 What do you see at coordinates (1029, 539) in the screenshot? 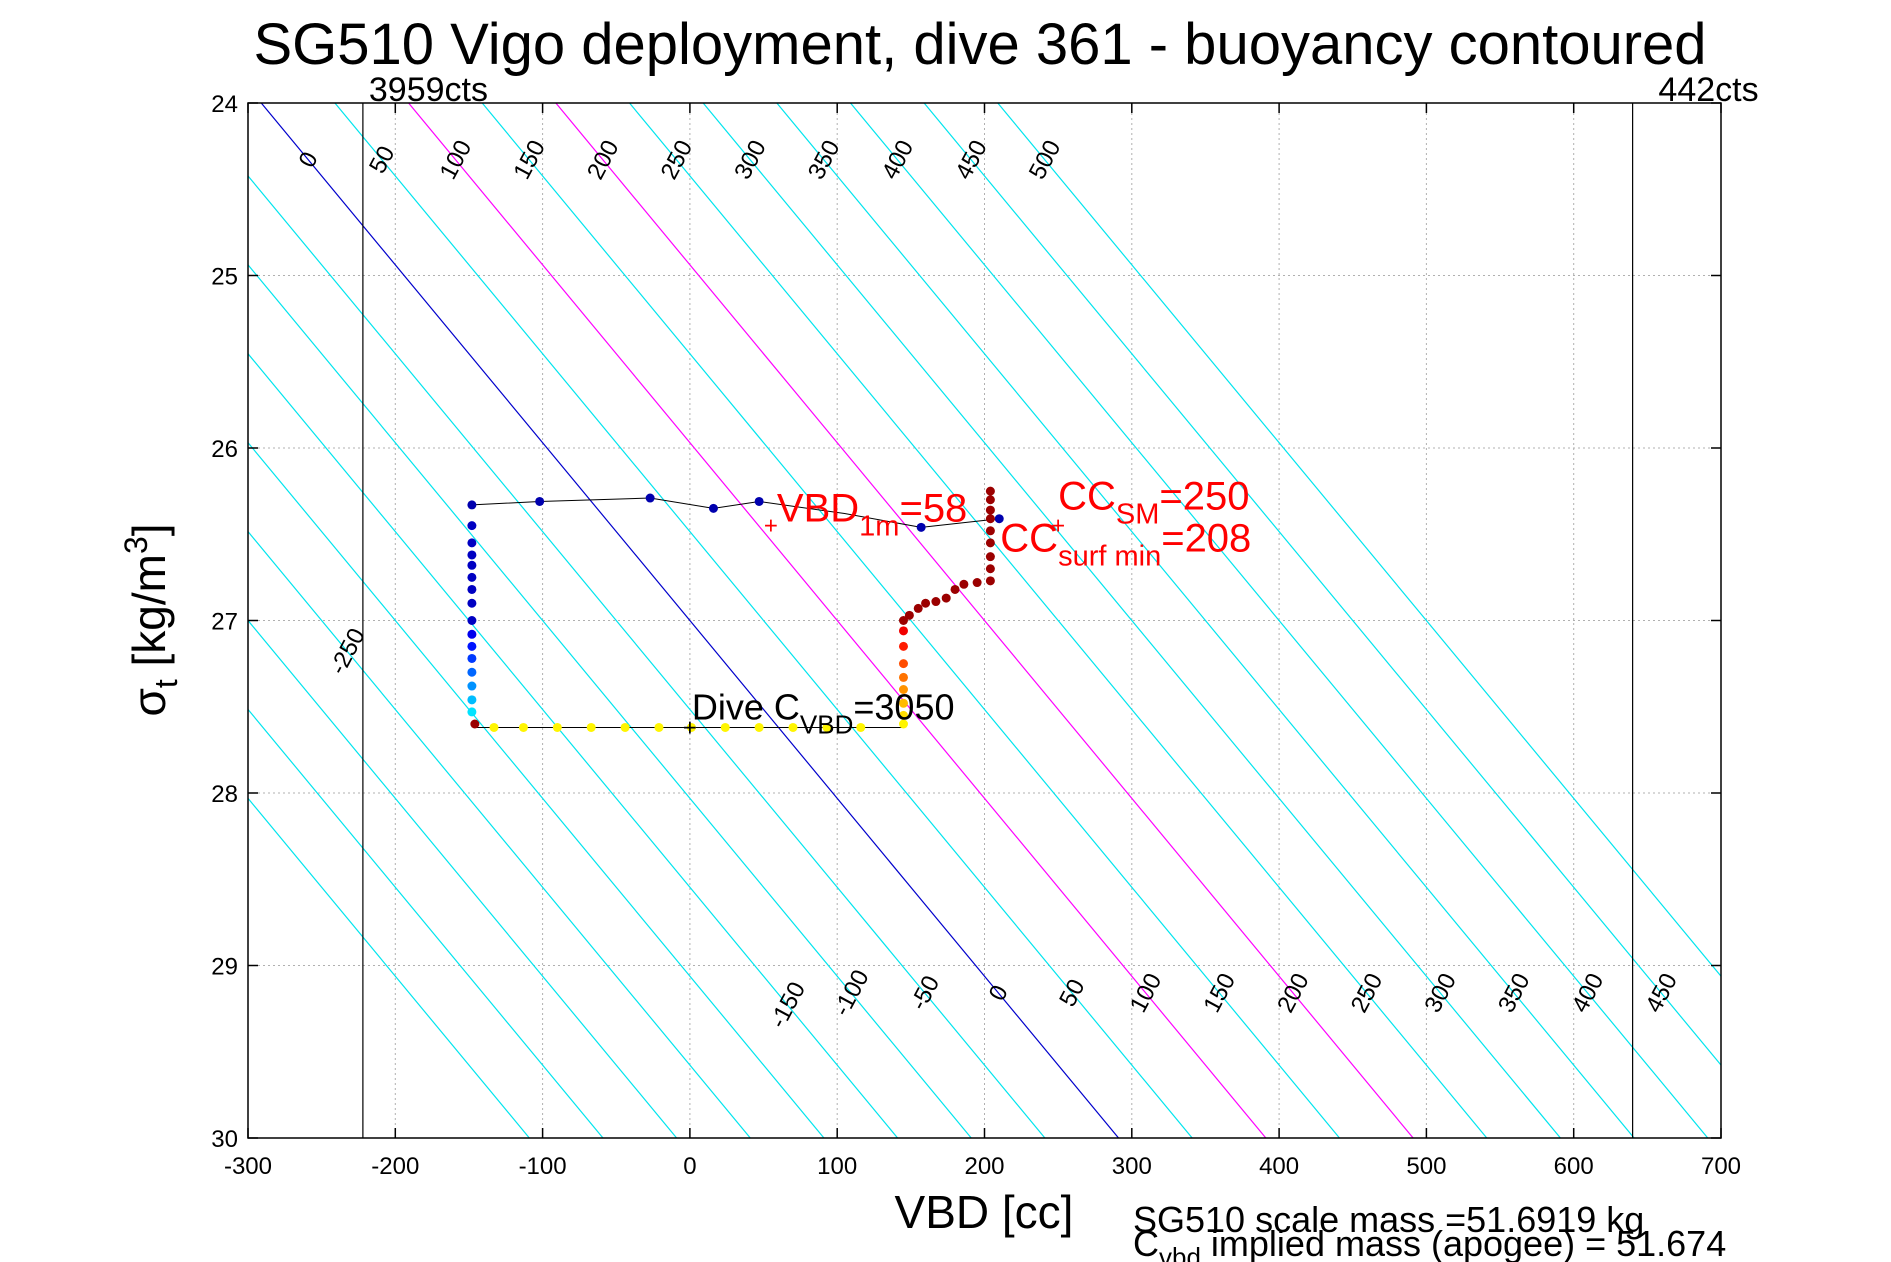
I see `annotation-cc-surf-min-main: CC` at bounding box center [1029, 539].